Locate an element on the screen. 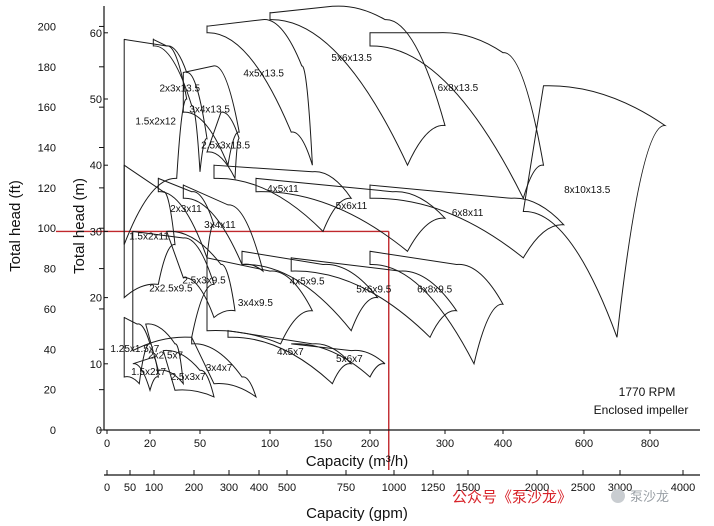  zone-label-1-5x2x11: 1.5x2x11 is located at coordinates (149, 237).